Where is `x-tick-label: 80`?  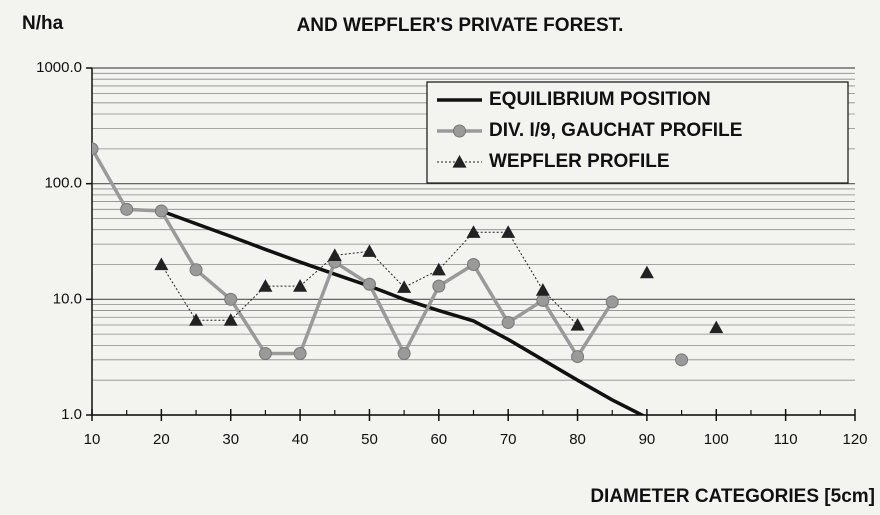 x-tick-label: 80 is located at coordinates (577, 439).